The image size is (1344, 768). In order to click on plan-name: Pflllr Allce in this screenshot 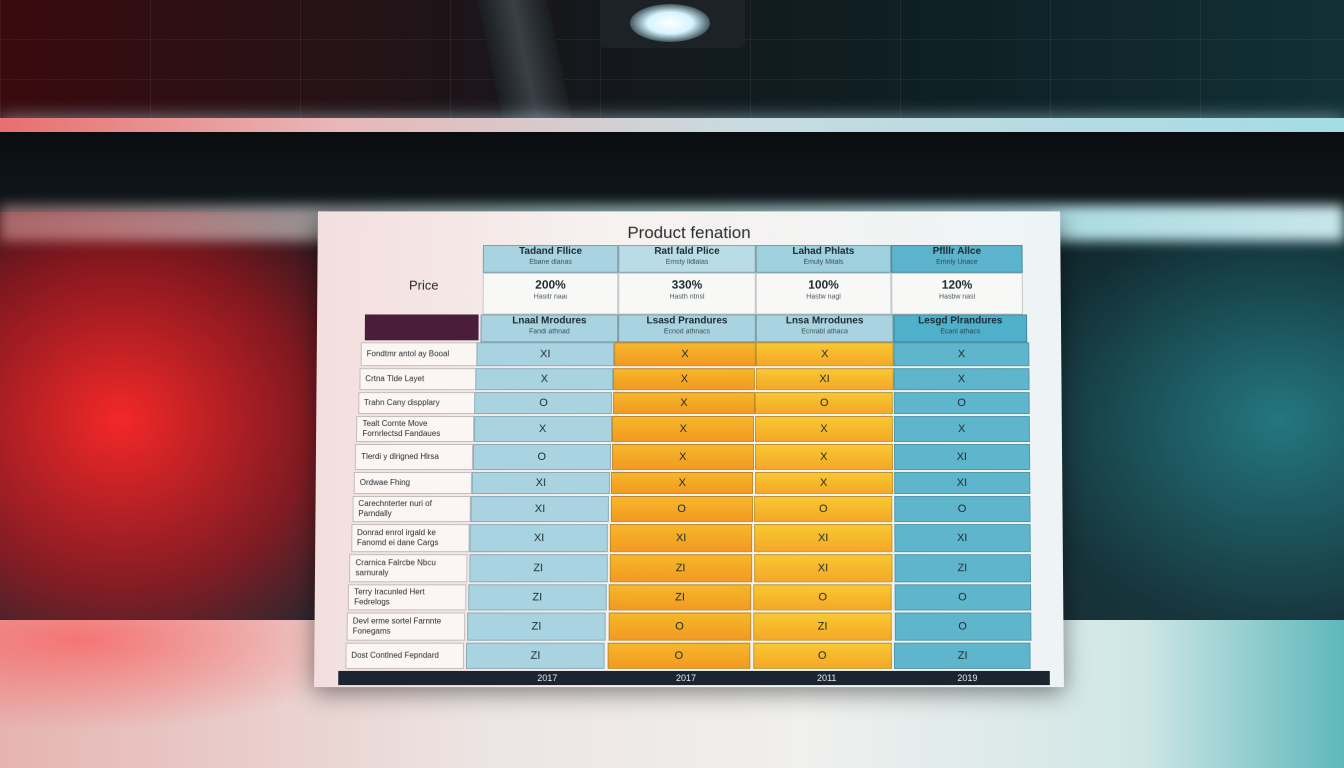, I will do `click(957, 252)`.